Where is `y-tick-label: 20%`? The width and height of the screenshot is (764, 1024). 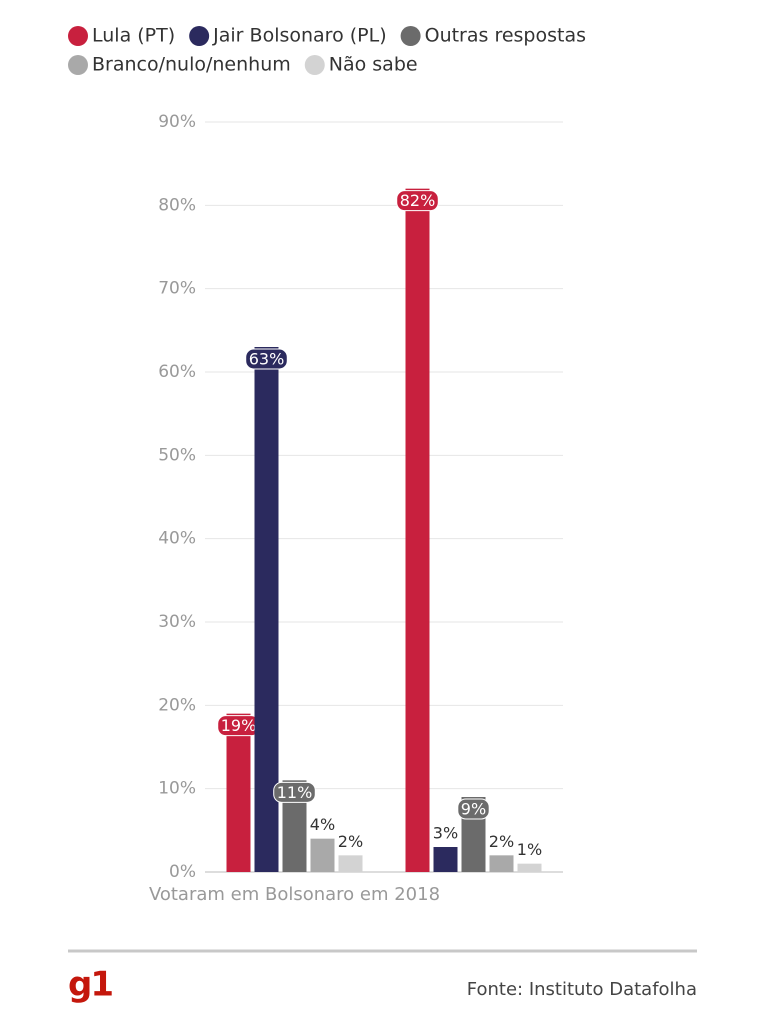
y-tick-label: 20% is located at coordinates (177, 705).